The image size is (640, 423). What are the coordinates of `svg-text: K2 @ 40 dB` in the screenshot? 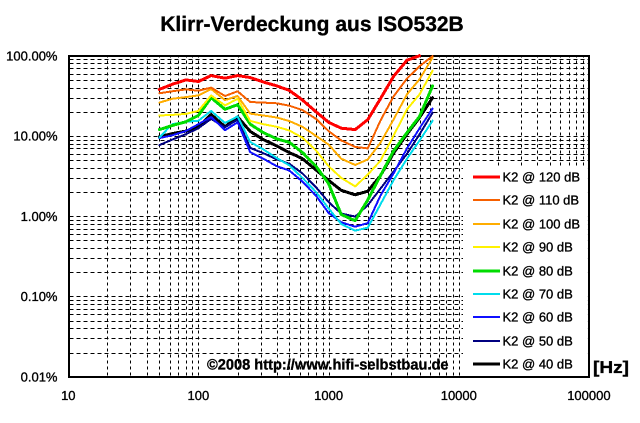 It's located at (538, 364).